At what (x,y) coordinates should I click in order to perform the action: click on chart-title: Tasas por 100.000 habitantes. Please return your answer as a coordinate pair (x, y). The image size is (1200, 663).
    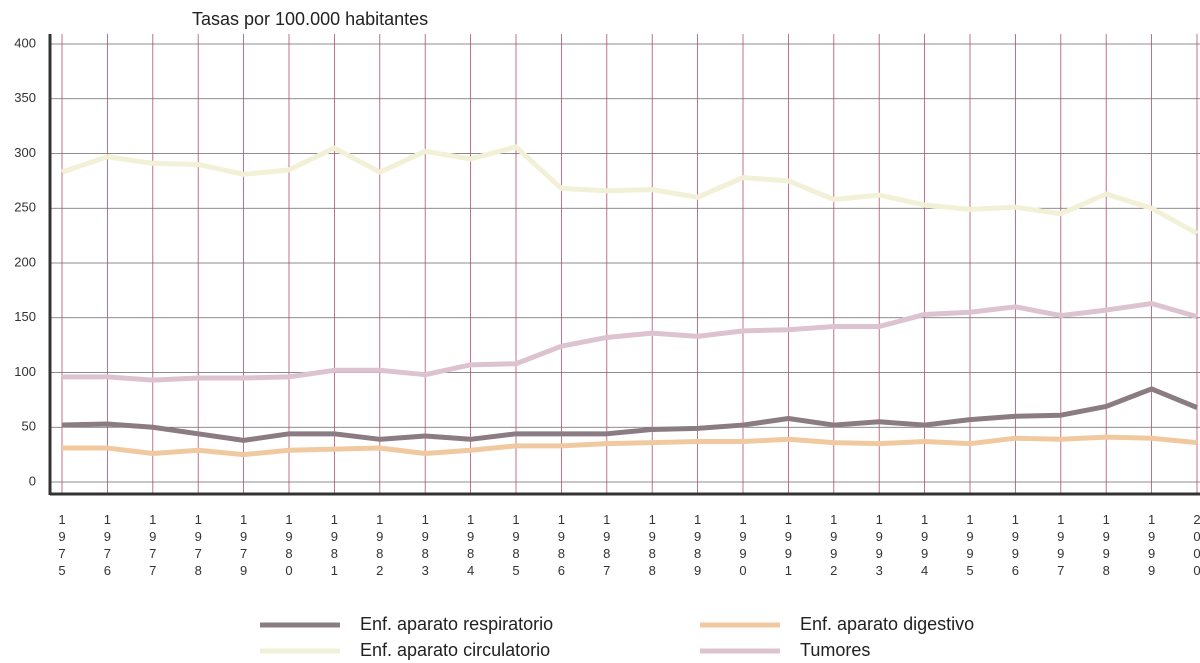
    Looking at the image, I should click on (310, 19).